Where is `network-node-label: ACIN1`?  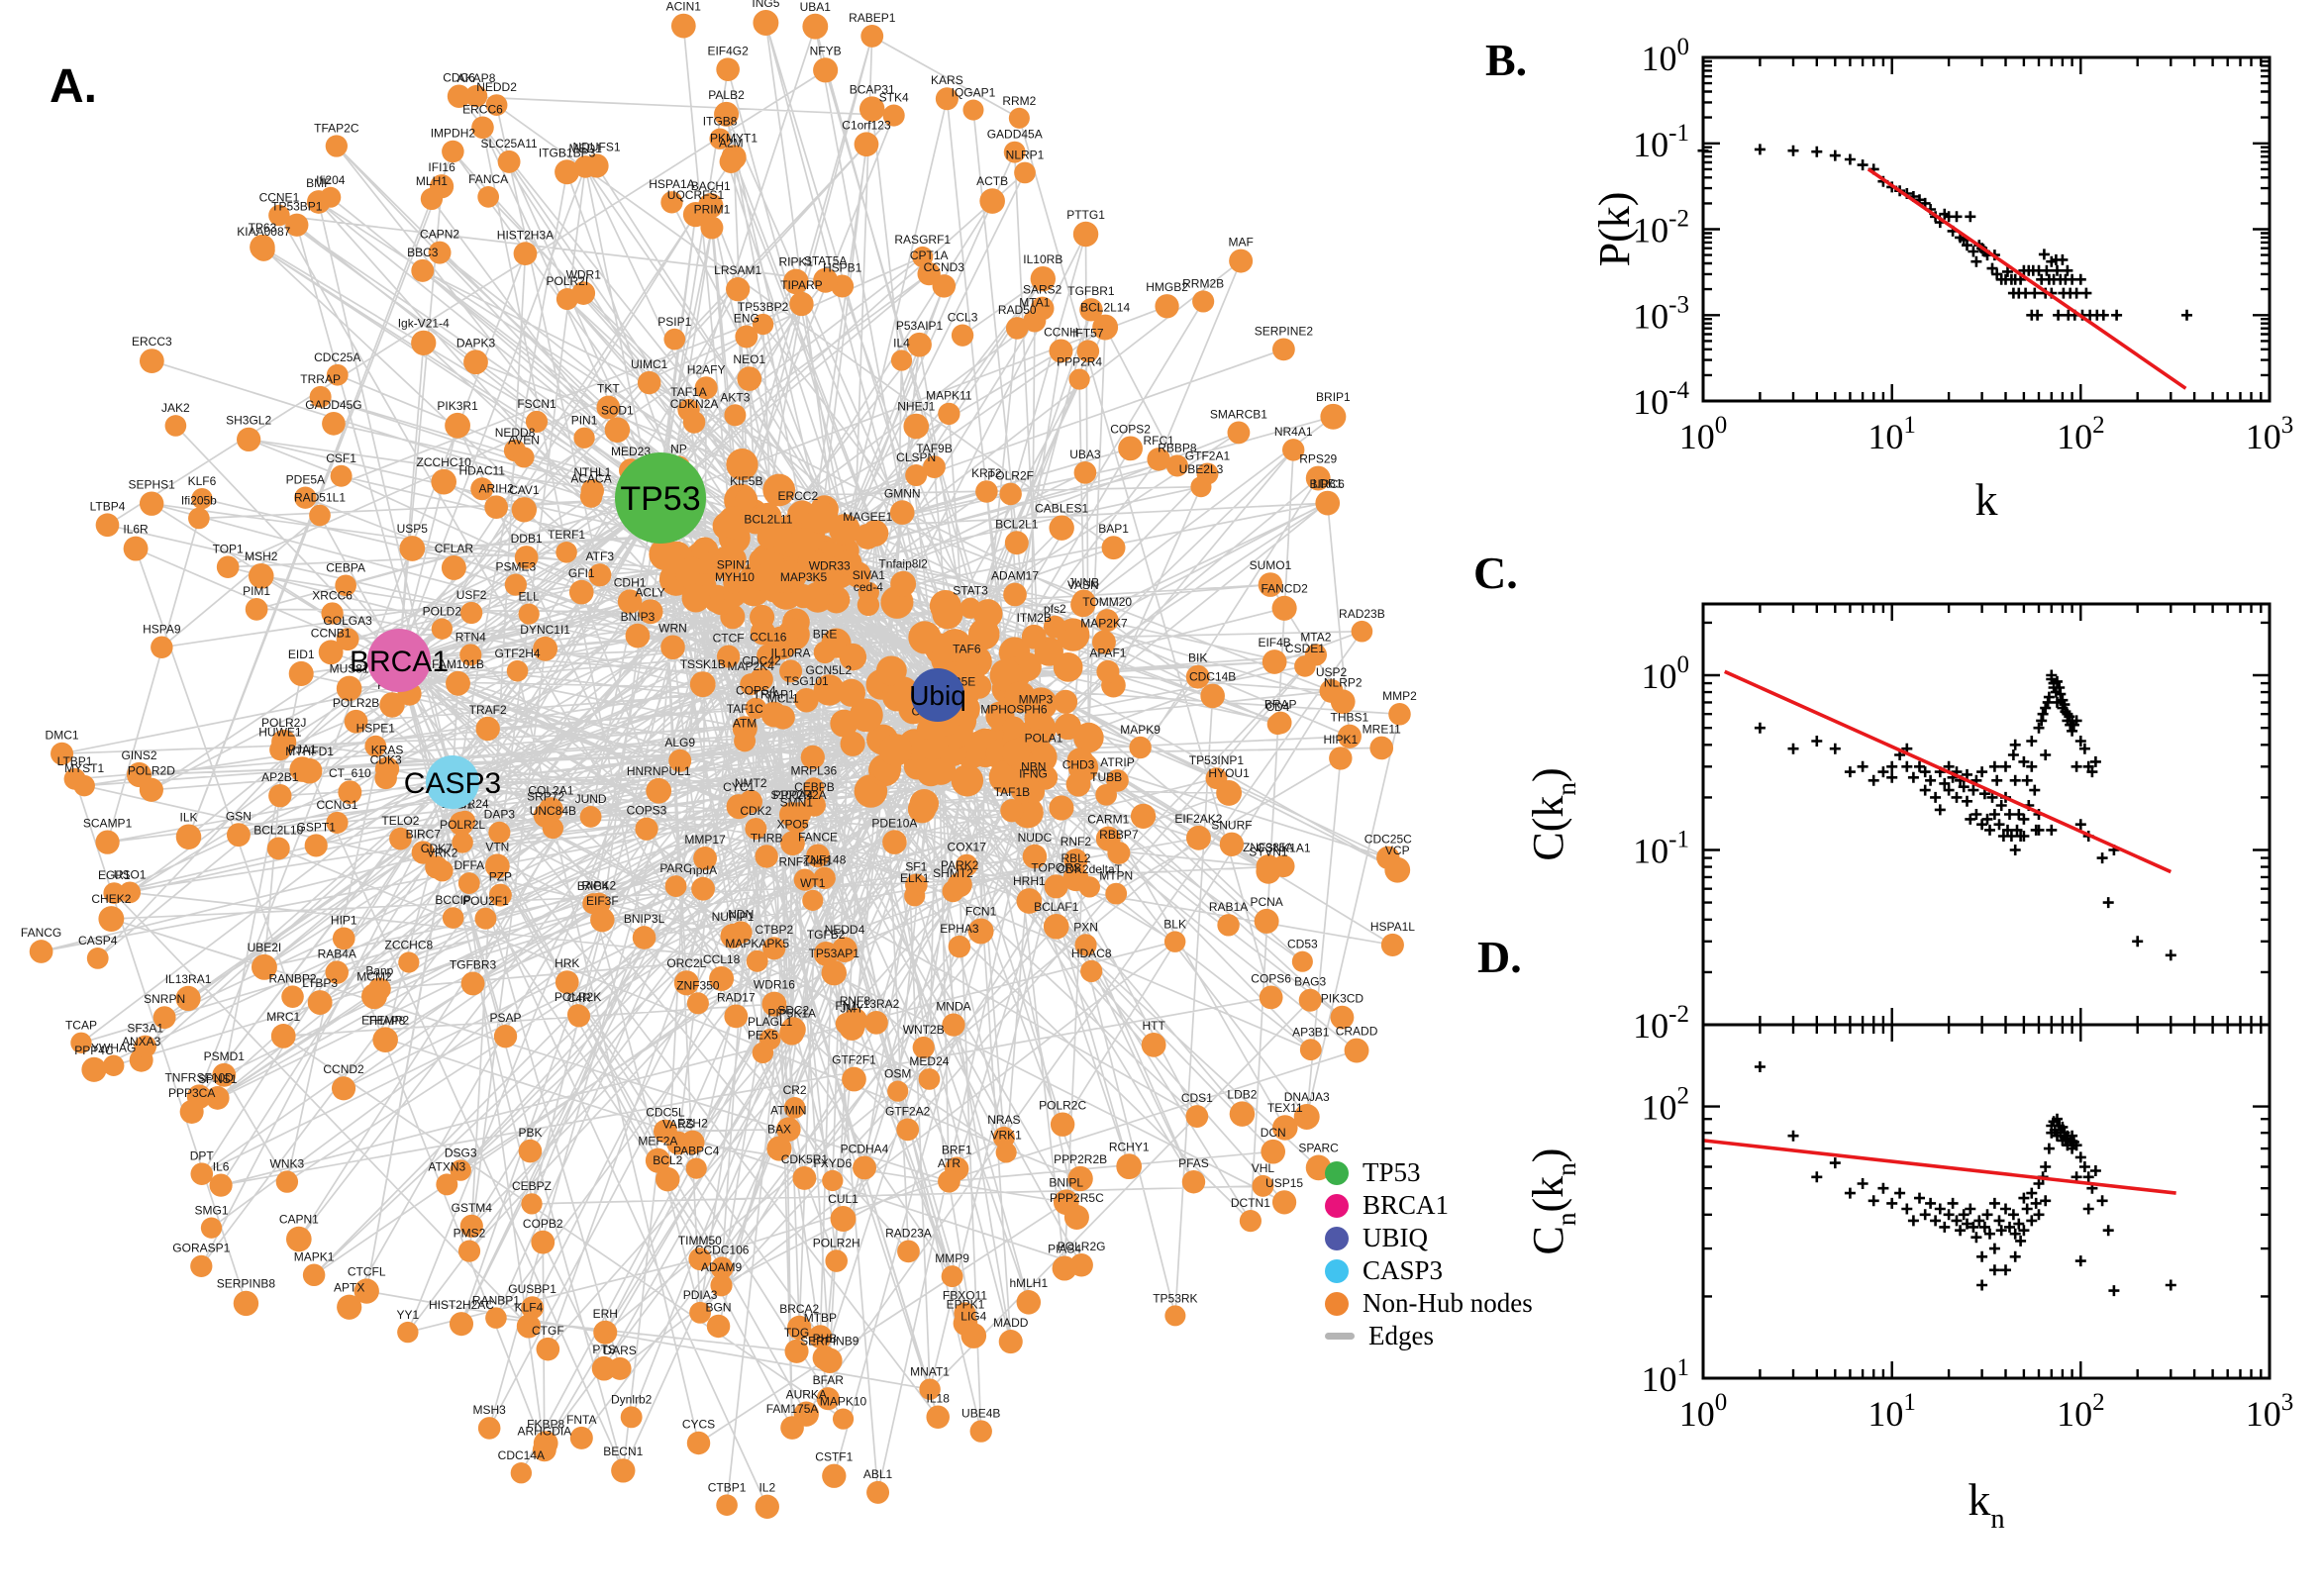 network-node-label: ACIN1 is located at coordinates (684, 7).